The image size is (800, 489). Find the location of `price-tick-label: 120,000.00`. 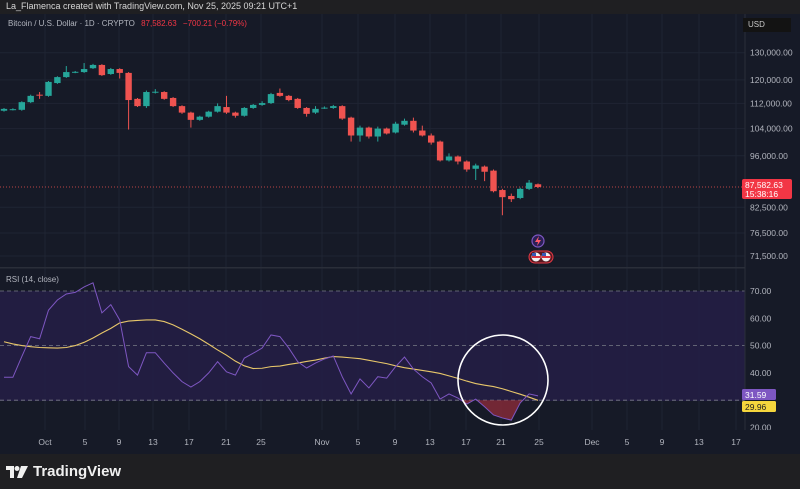

price-tick-label: 120,000.00 is located at coordinates (771, 80).